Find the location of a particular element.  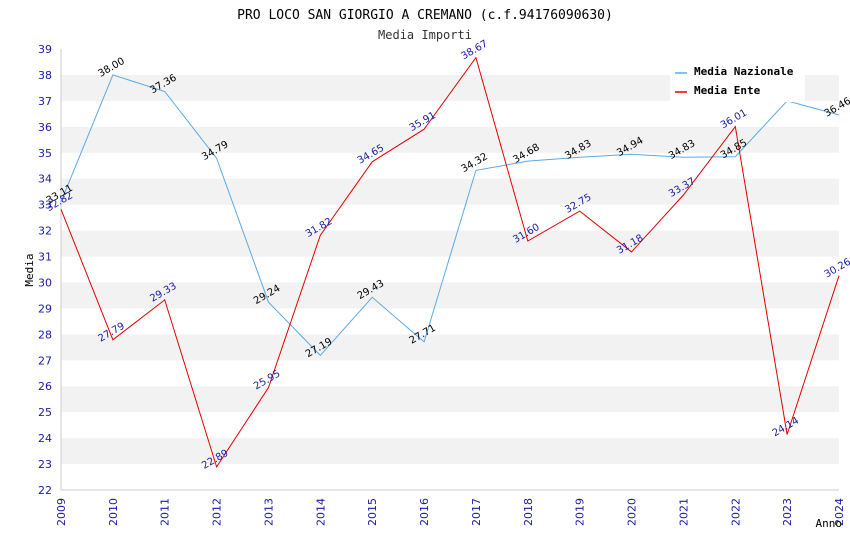

x-tick-label: 2016 is located at coordinates (424, 512).